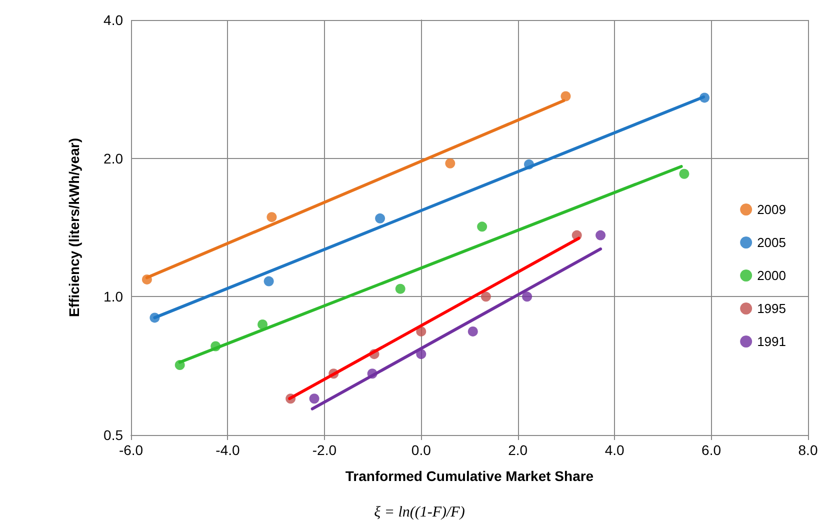 The height and width of the screenshot is (522, 839). I want to click on y-tick-label: 0.5, so click(114, 435).